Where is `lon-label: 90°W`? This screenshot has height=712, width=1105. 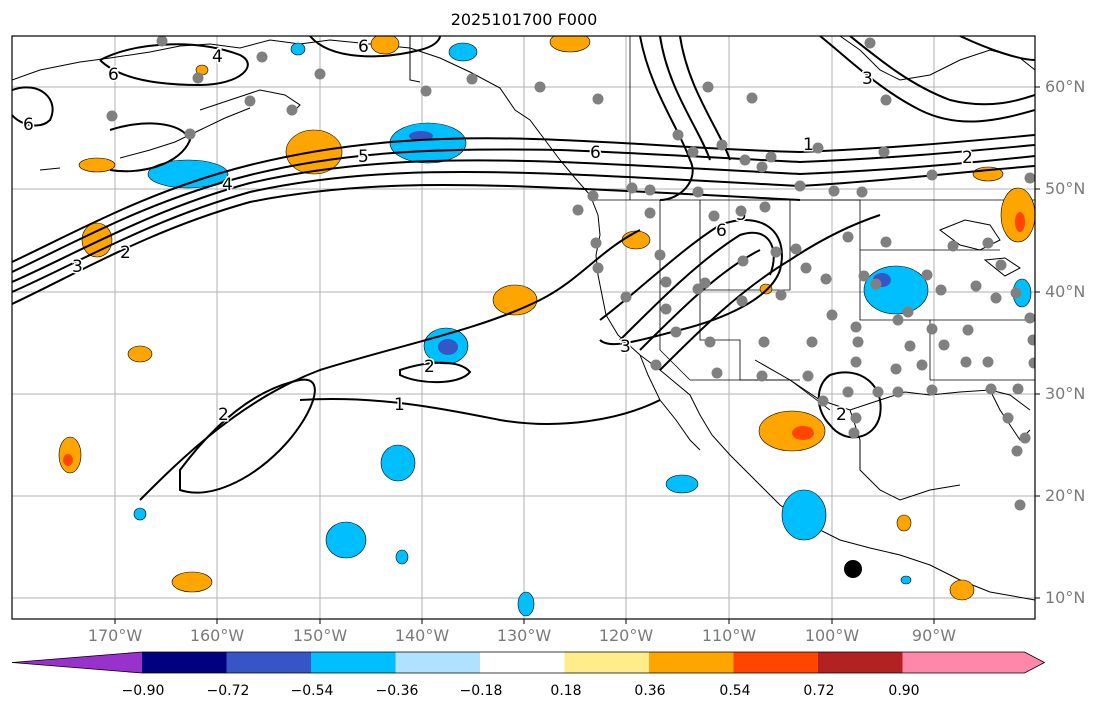
lon-label: 90°W is located at coordinates (934, 635).